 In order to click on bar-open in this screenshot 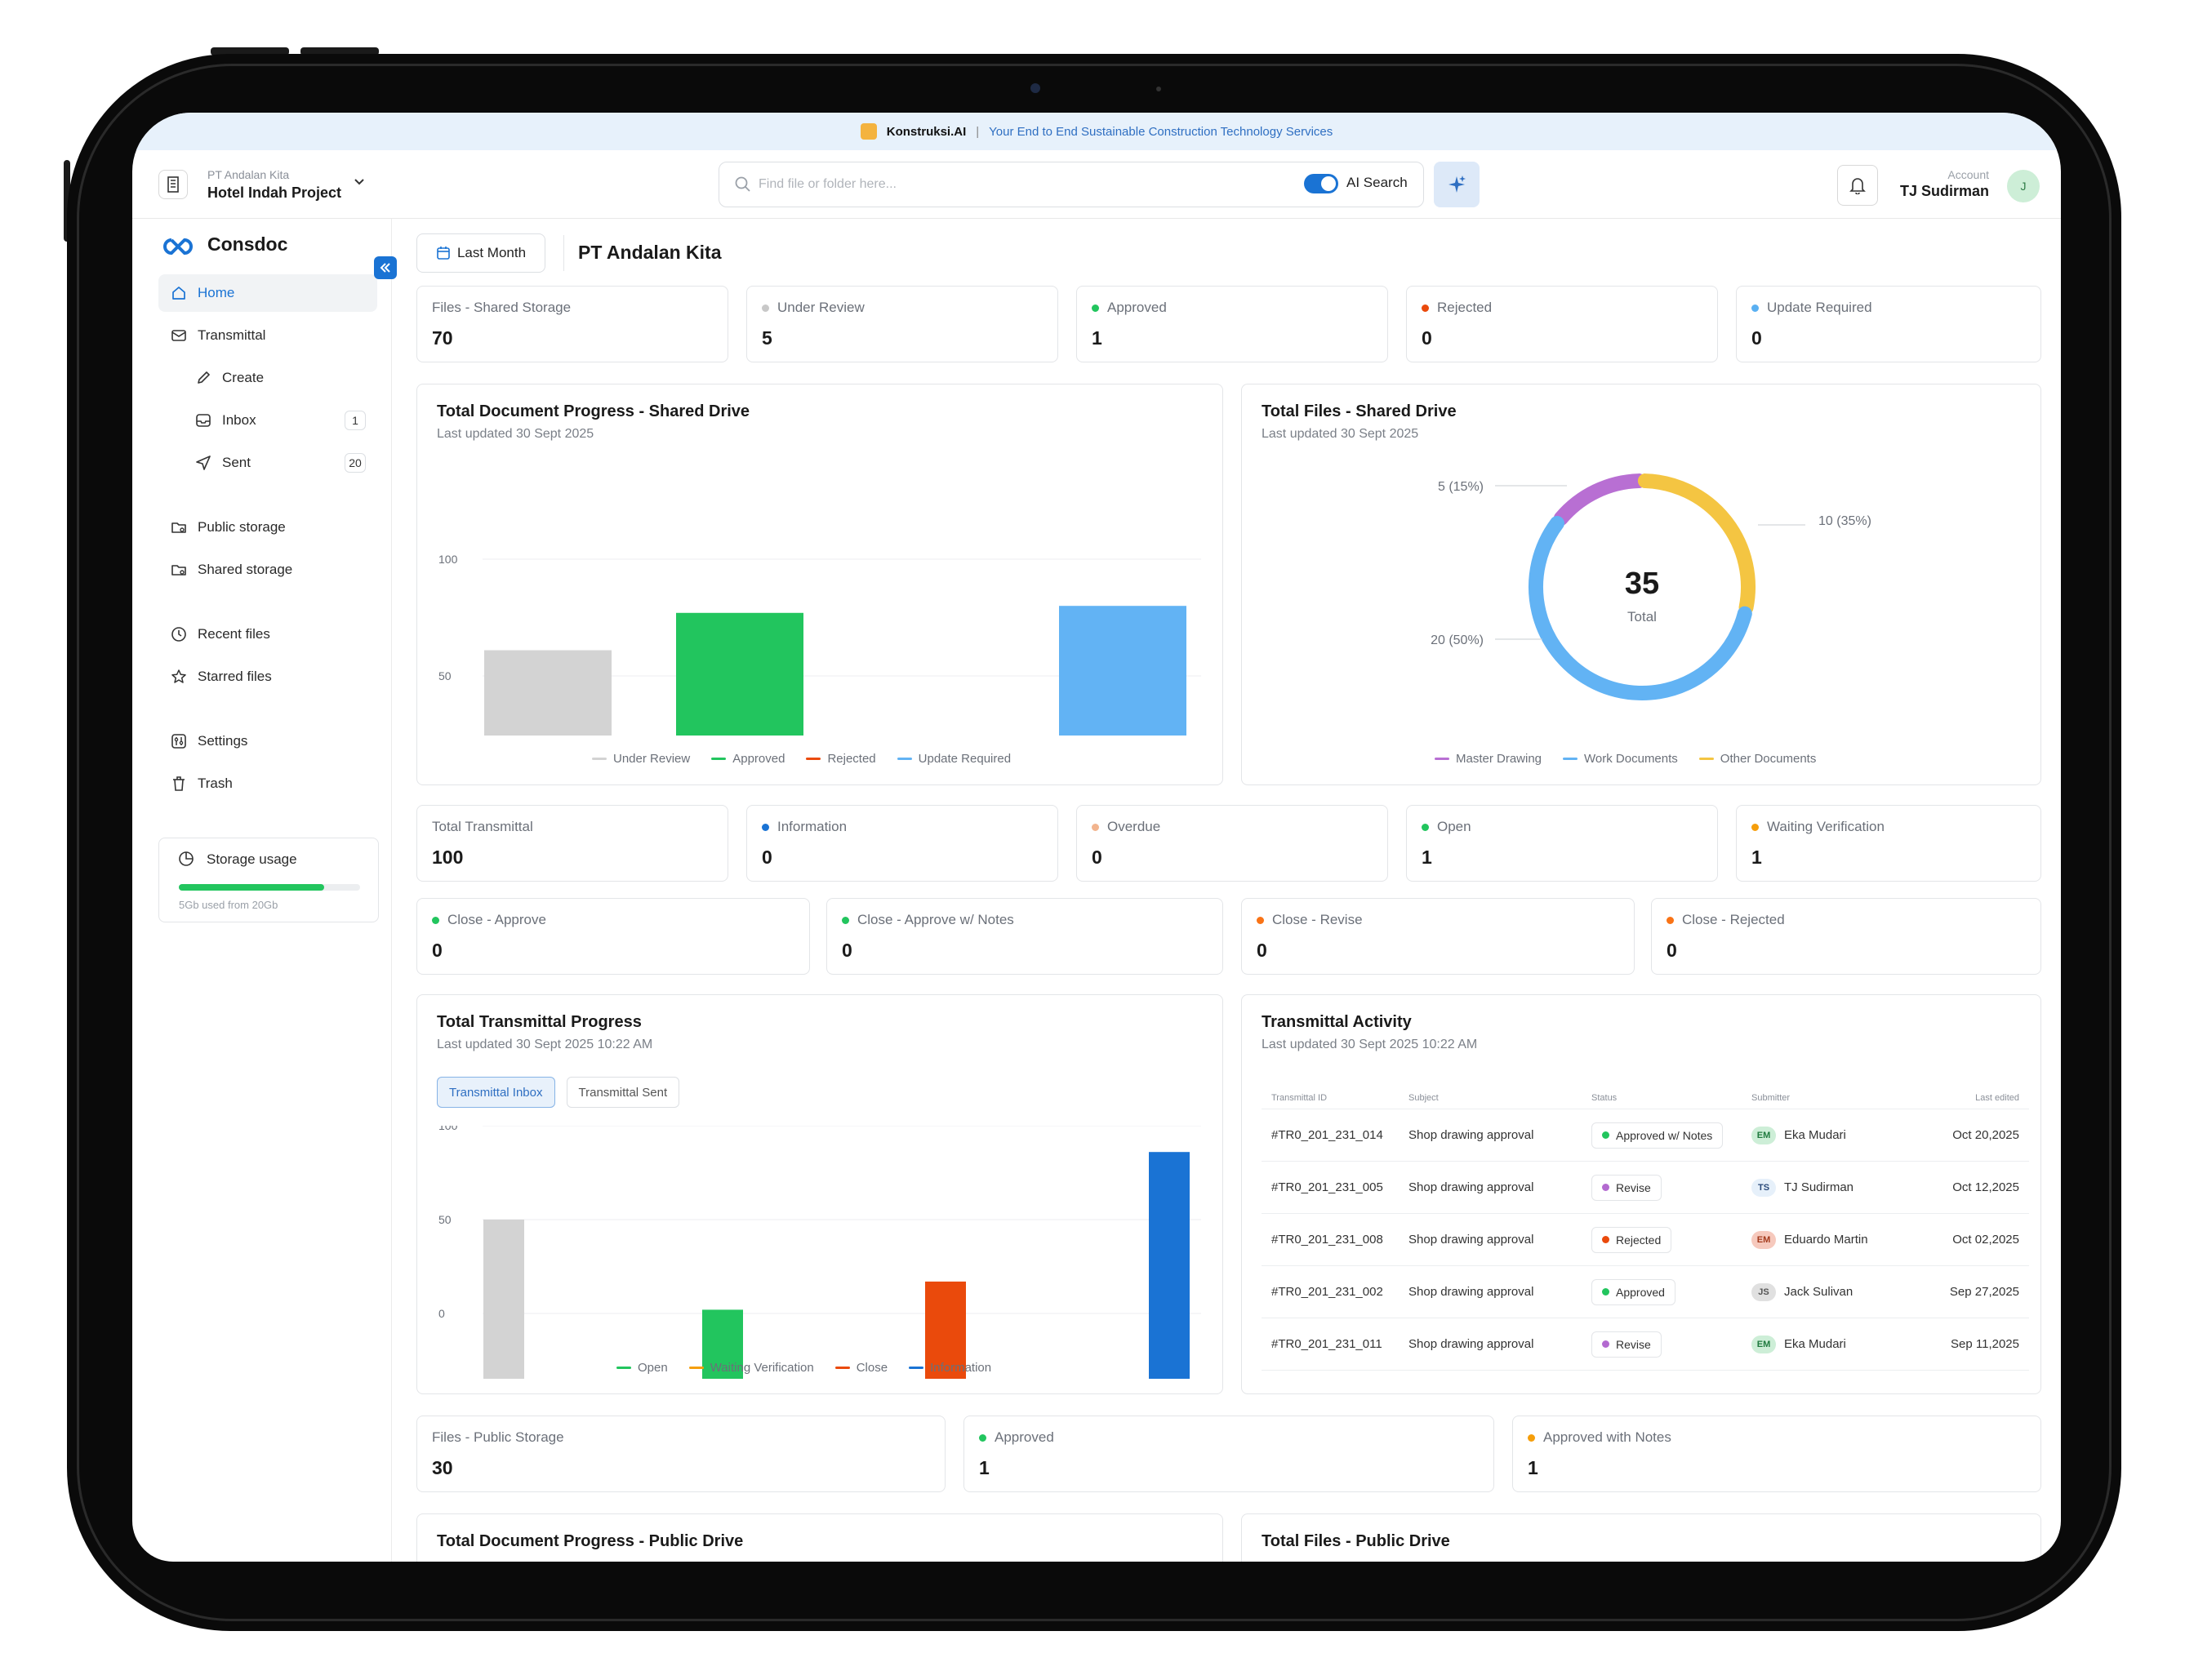, I will do `click(503, 1299)`.